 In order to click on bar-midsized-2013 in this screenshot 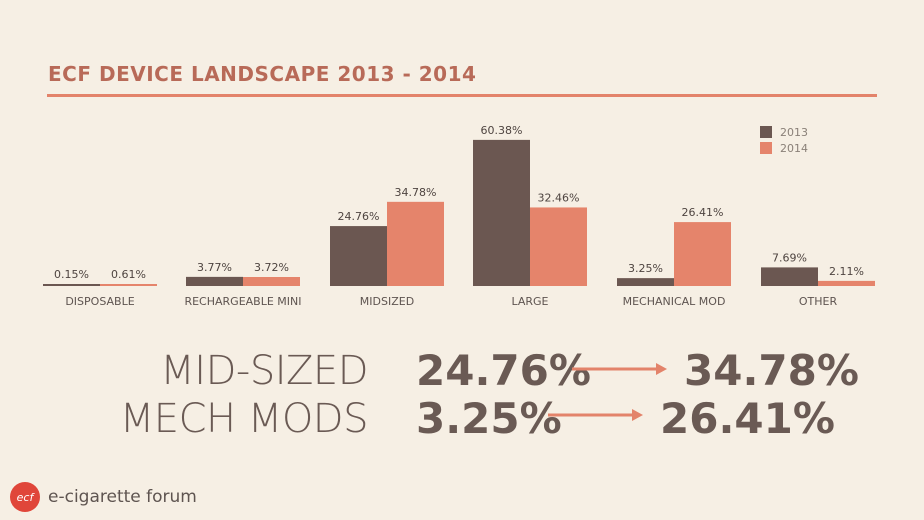, I will do `click(358, 256)`.